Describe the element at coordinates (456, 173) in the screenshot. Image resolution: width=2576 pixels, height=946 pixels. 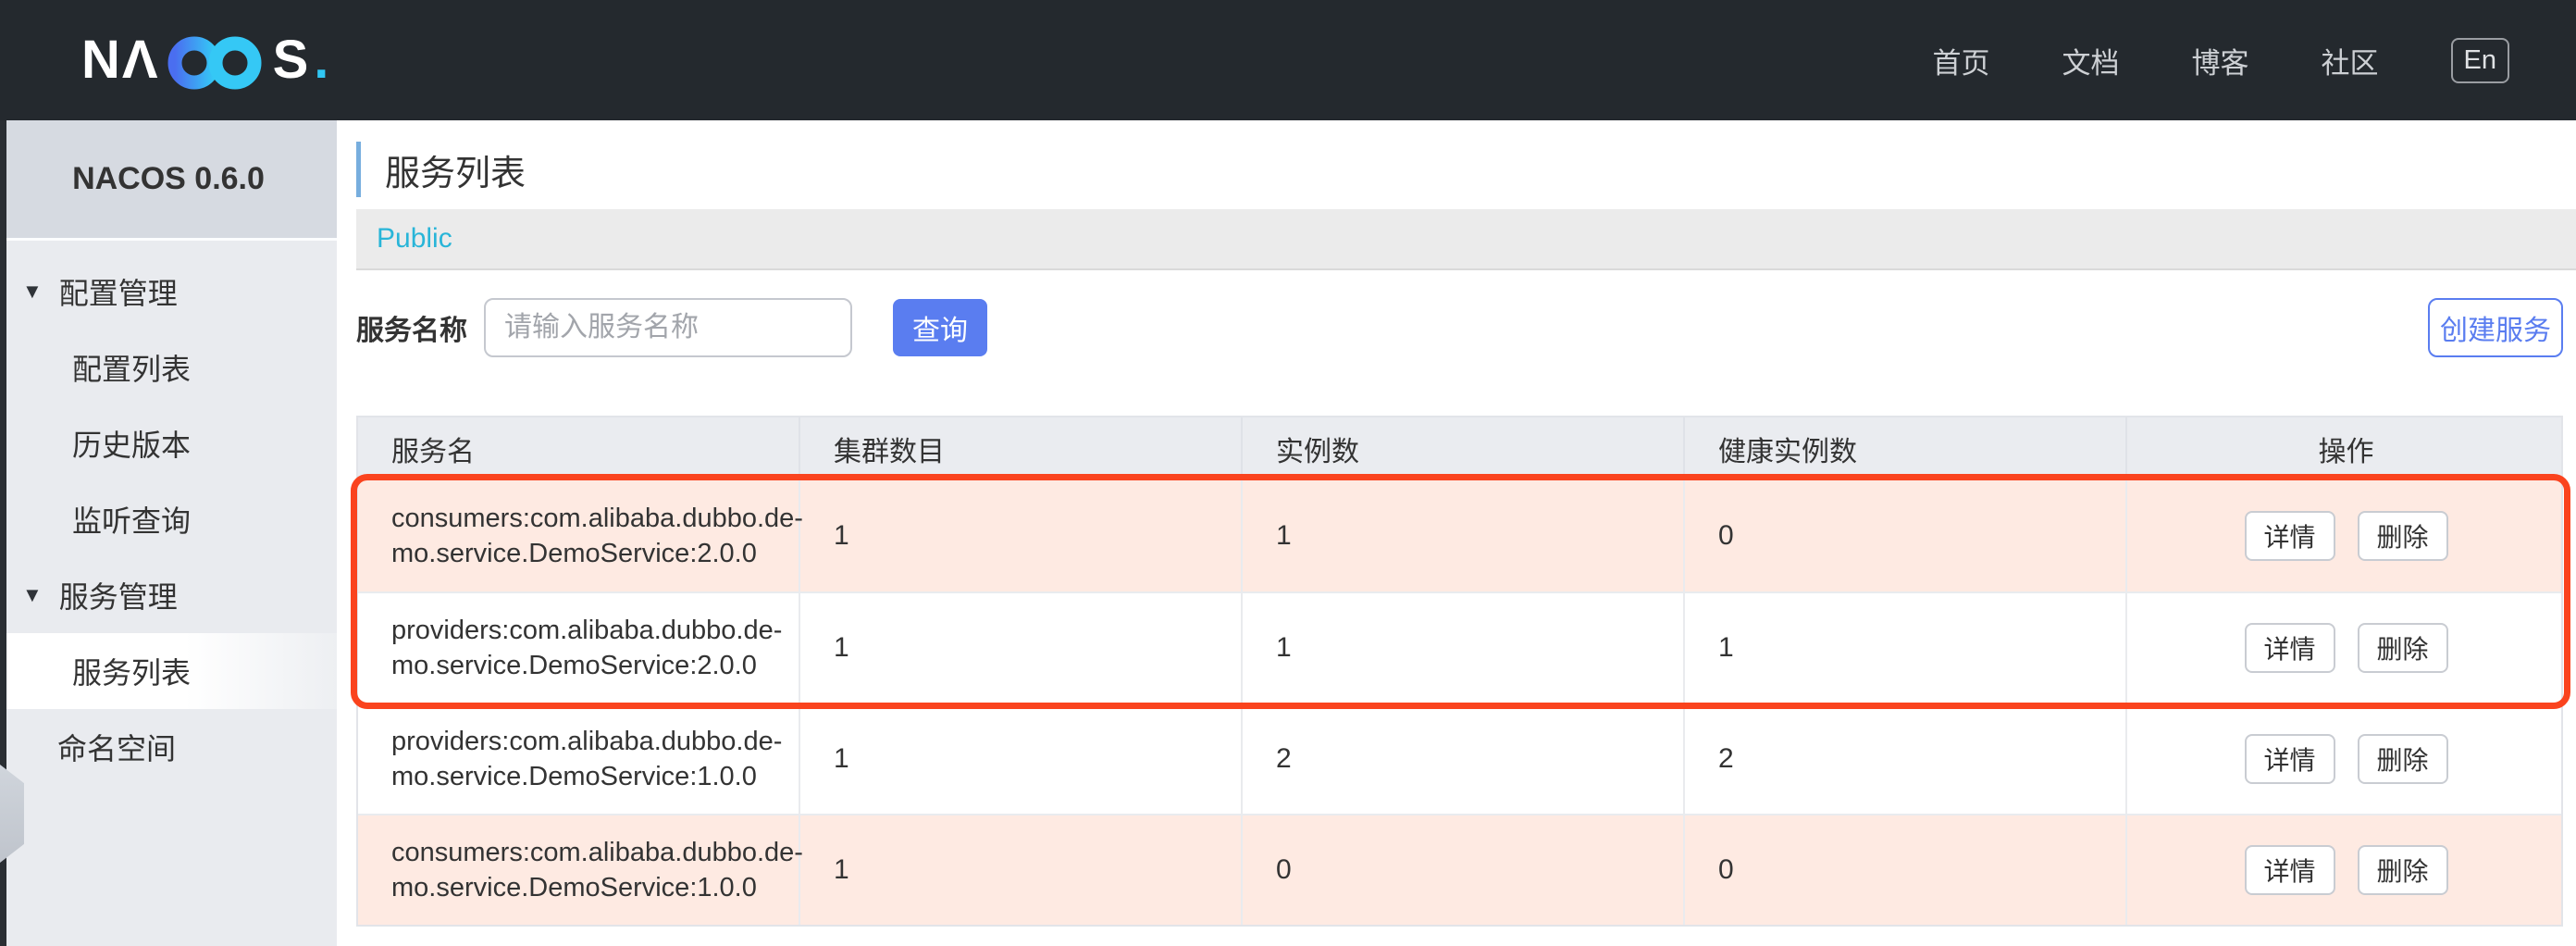
I see `page-title: 服务列表` at that location.